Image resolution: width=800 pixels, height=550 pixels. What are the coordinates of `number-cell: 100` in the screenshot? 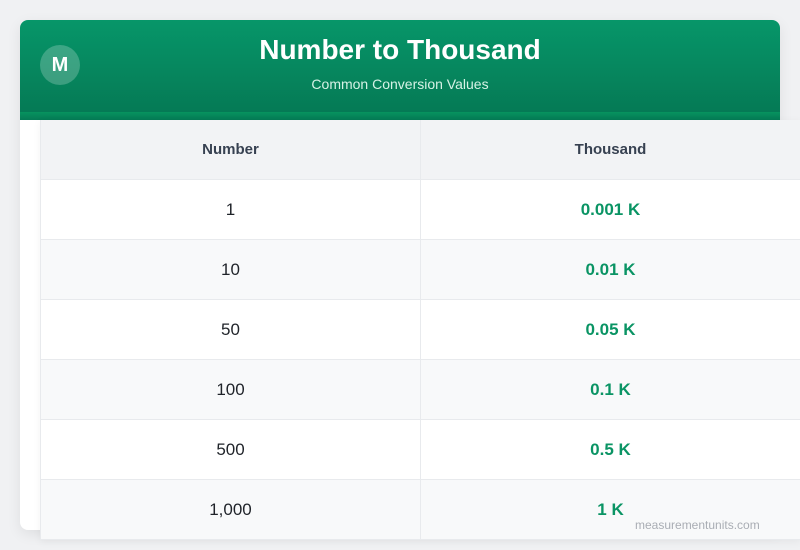 It's located at (230, 389).